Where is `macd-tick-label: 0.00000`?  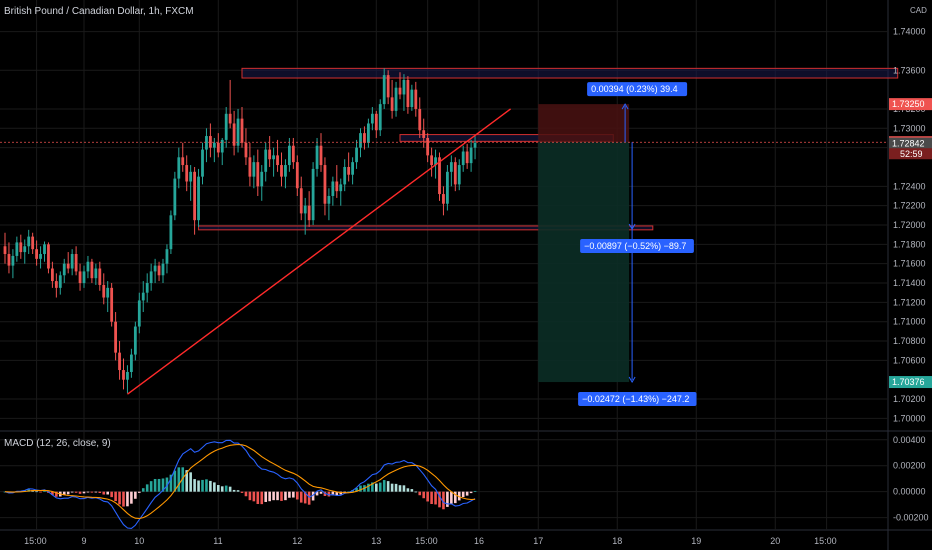 macd-tick-label: 0.00000 is located at coordinates (909, 492).